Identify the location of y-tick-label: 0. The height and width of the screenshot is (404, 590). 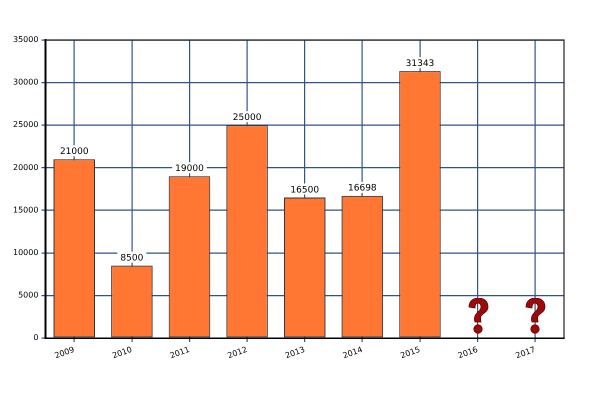
(35, 337).